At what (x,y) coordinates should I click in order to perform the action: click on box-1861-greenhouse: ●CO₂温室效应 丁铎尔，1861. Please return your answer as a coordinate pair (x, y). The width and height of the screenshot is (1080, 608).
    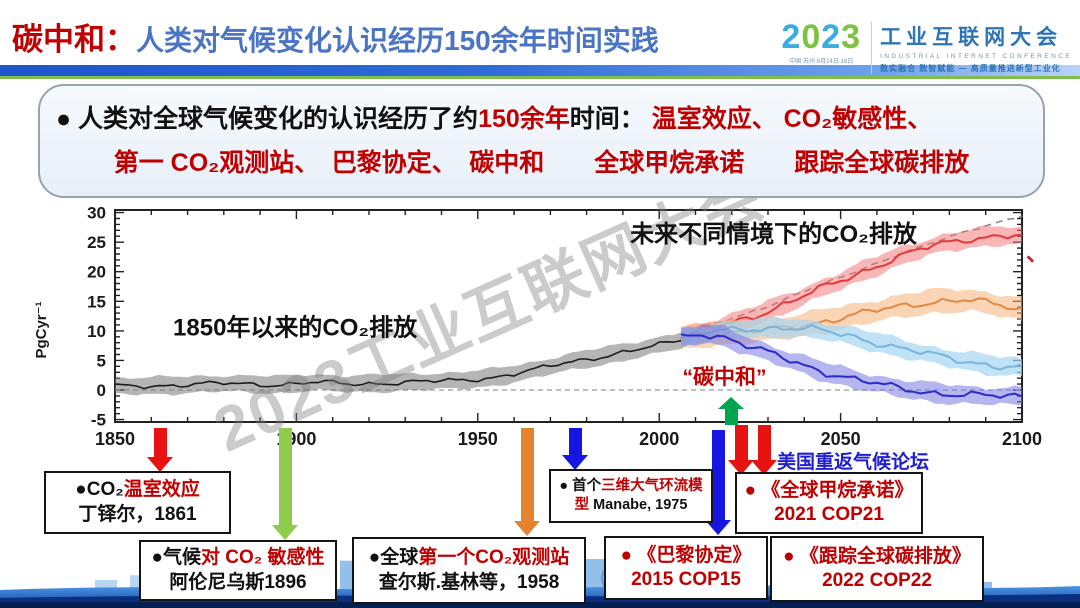
    Looking at the image, I should click on (137, 502).